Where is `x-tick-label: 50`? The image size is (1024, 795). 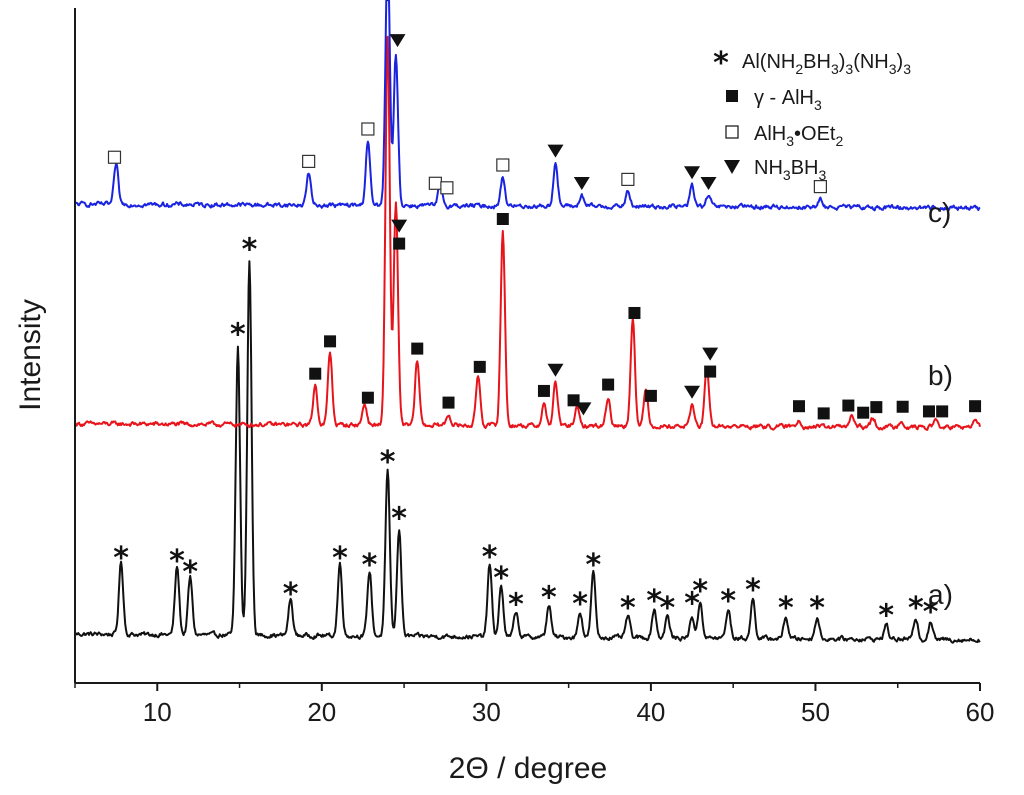
x-tick-label: 50 is located at coordinates (815, 712).